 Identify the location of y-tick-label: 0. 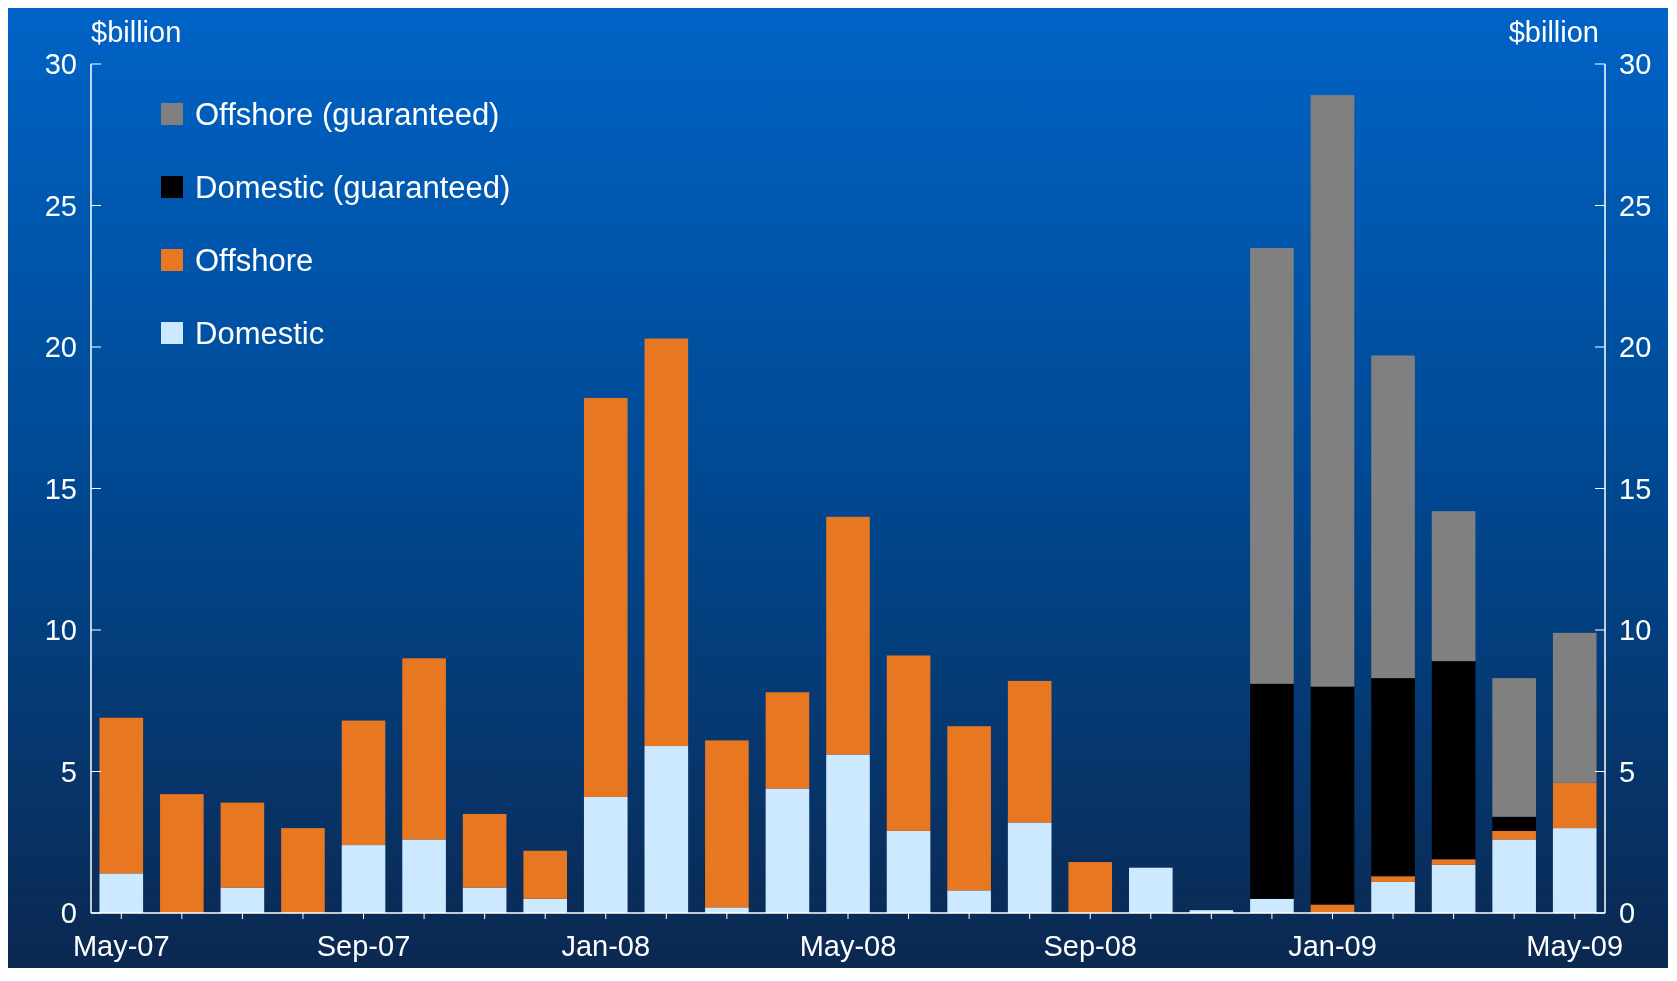
(68, 913).